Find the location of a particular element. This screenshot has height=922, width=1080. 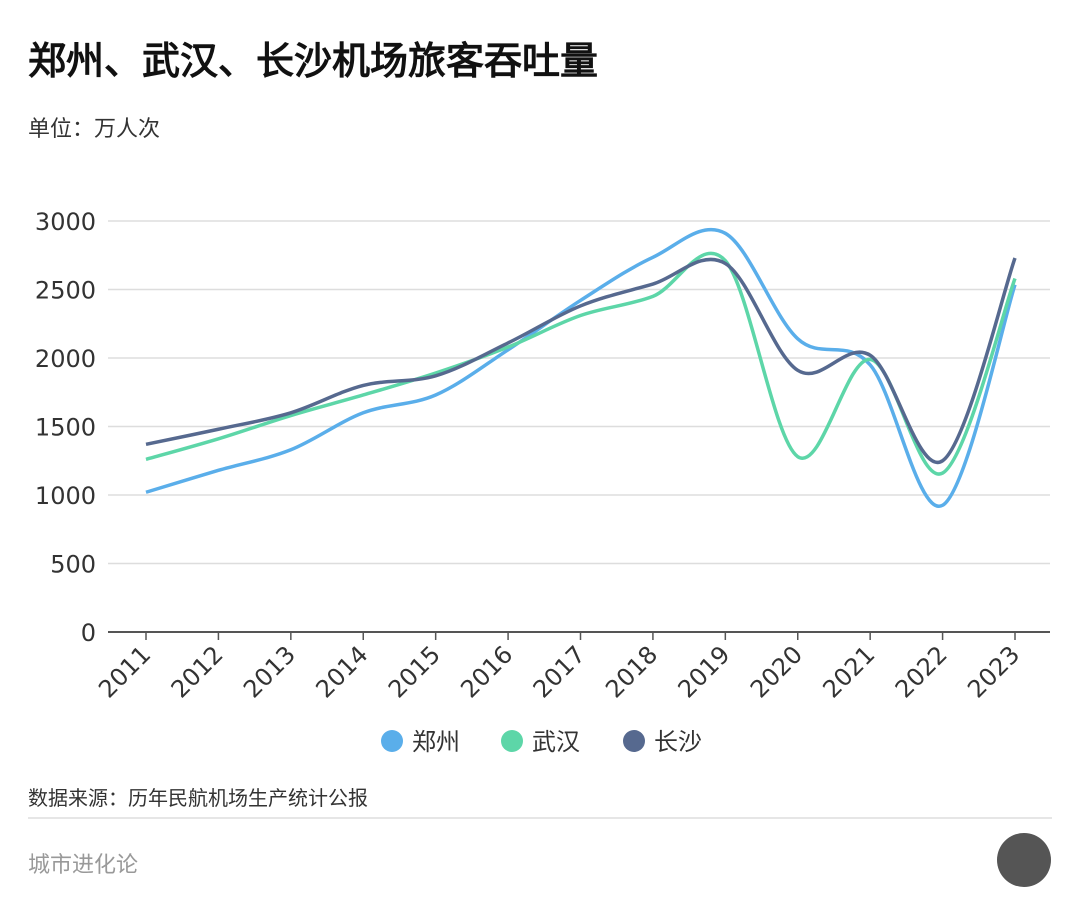

y-tick-label: 3000 is located at coordinates (65, 222).